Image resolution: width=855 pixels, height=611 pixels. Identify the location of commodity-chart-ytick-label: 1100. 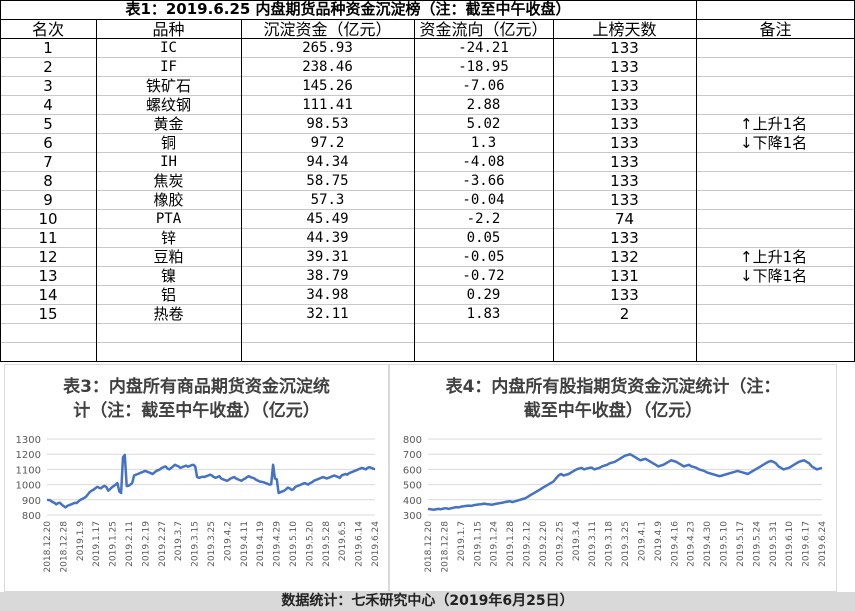
(28, 470).